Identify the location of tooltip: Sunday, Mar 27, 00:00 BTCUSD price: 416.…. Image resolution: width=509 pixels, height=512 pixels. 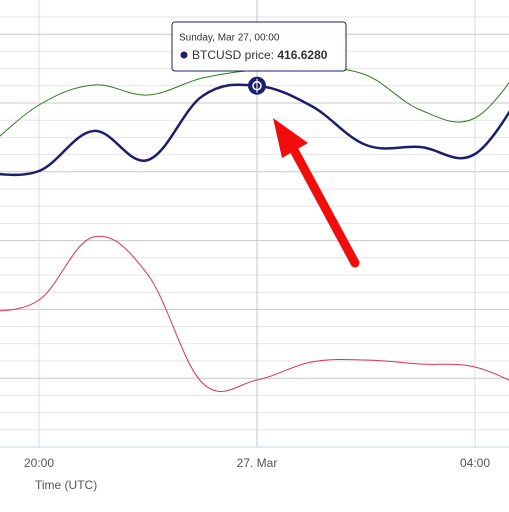
(259, 46).